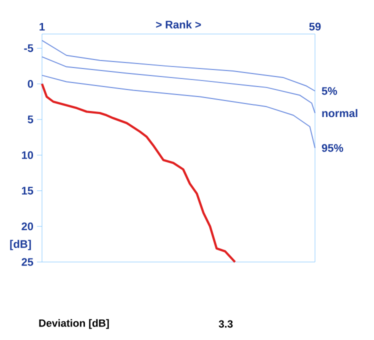 The image size is (374, 340). What do you see at coordinates (178, 24) in the screenshot?
I see `x-axis-title: > Rank >` at bounding box center [178, 24].